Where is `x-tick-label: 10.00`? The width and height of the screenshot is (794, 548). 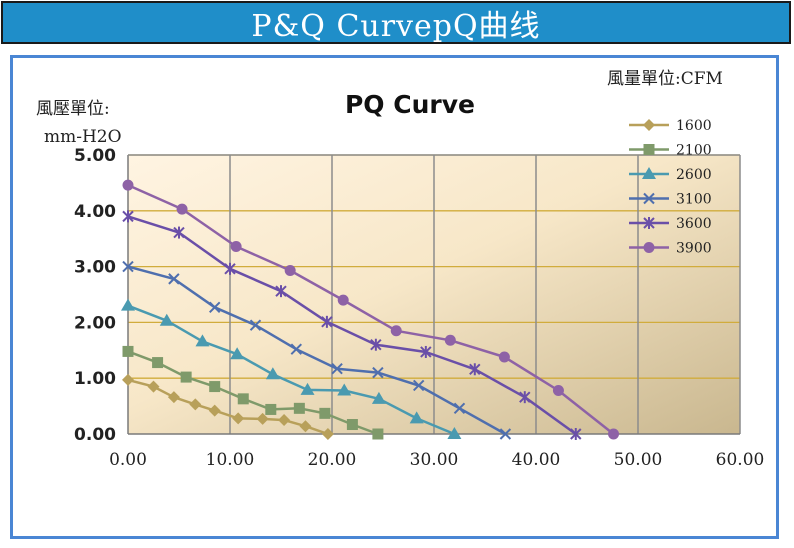
x-tick-label: 10.00 is located at coordinates (230, 460).